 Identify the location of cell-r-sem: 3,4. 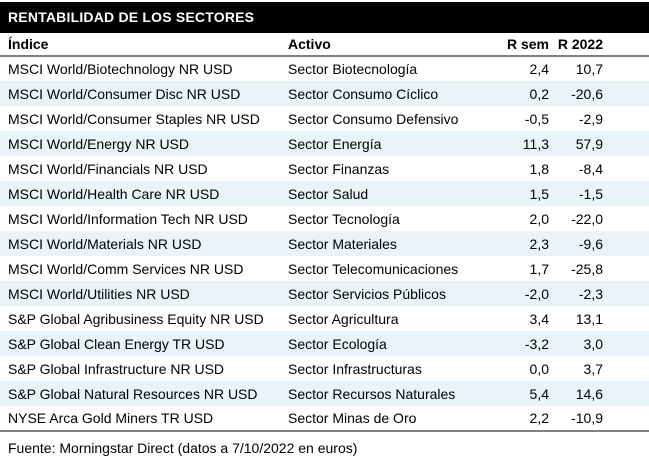
(539, 318).